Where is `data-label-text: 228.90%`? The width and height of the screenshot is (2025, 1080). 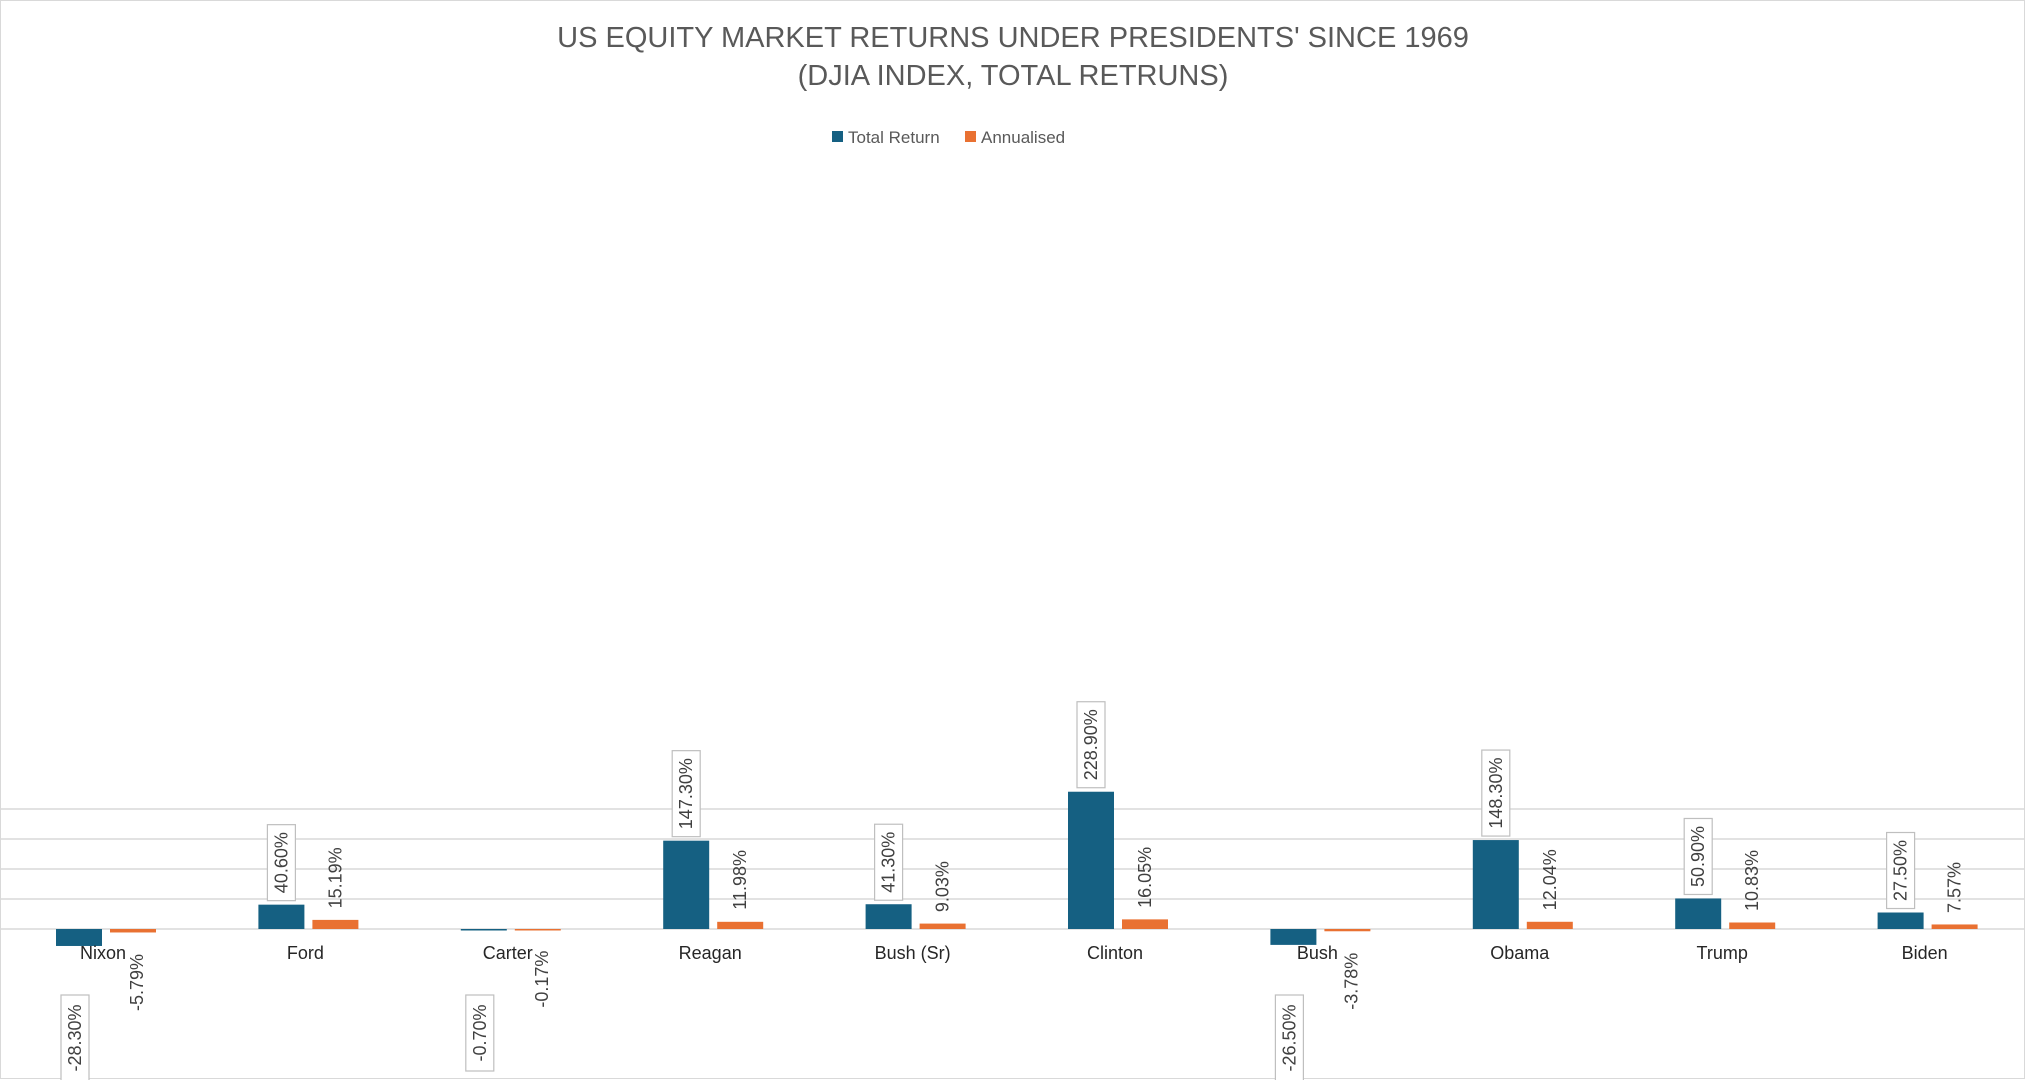
data-label-text: 228.90% is located at coordinates (1091, 744).